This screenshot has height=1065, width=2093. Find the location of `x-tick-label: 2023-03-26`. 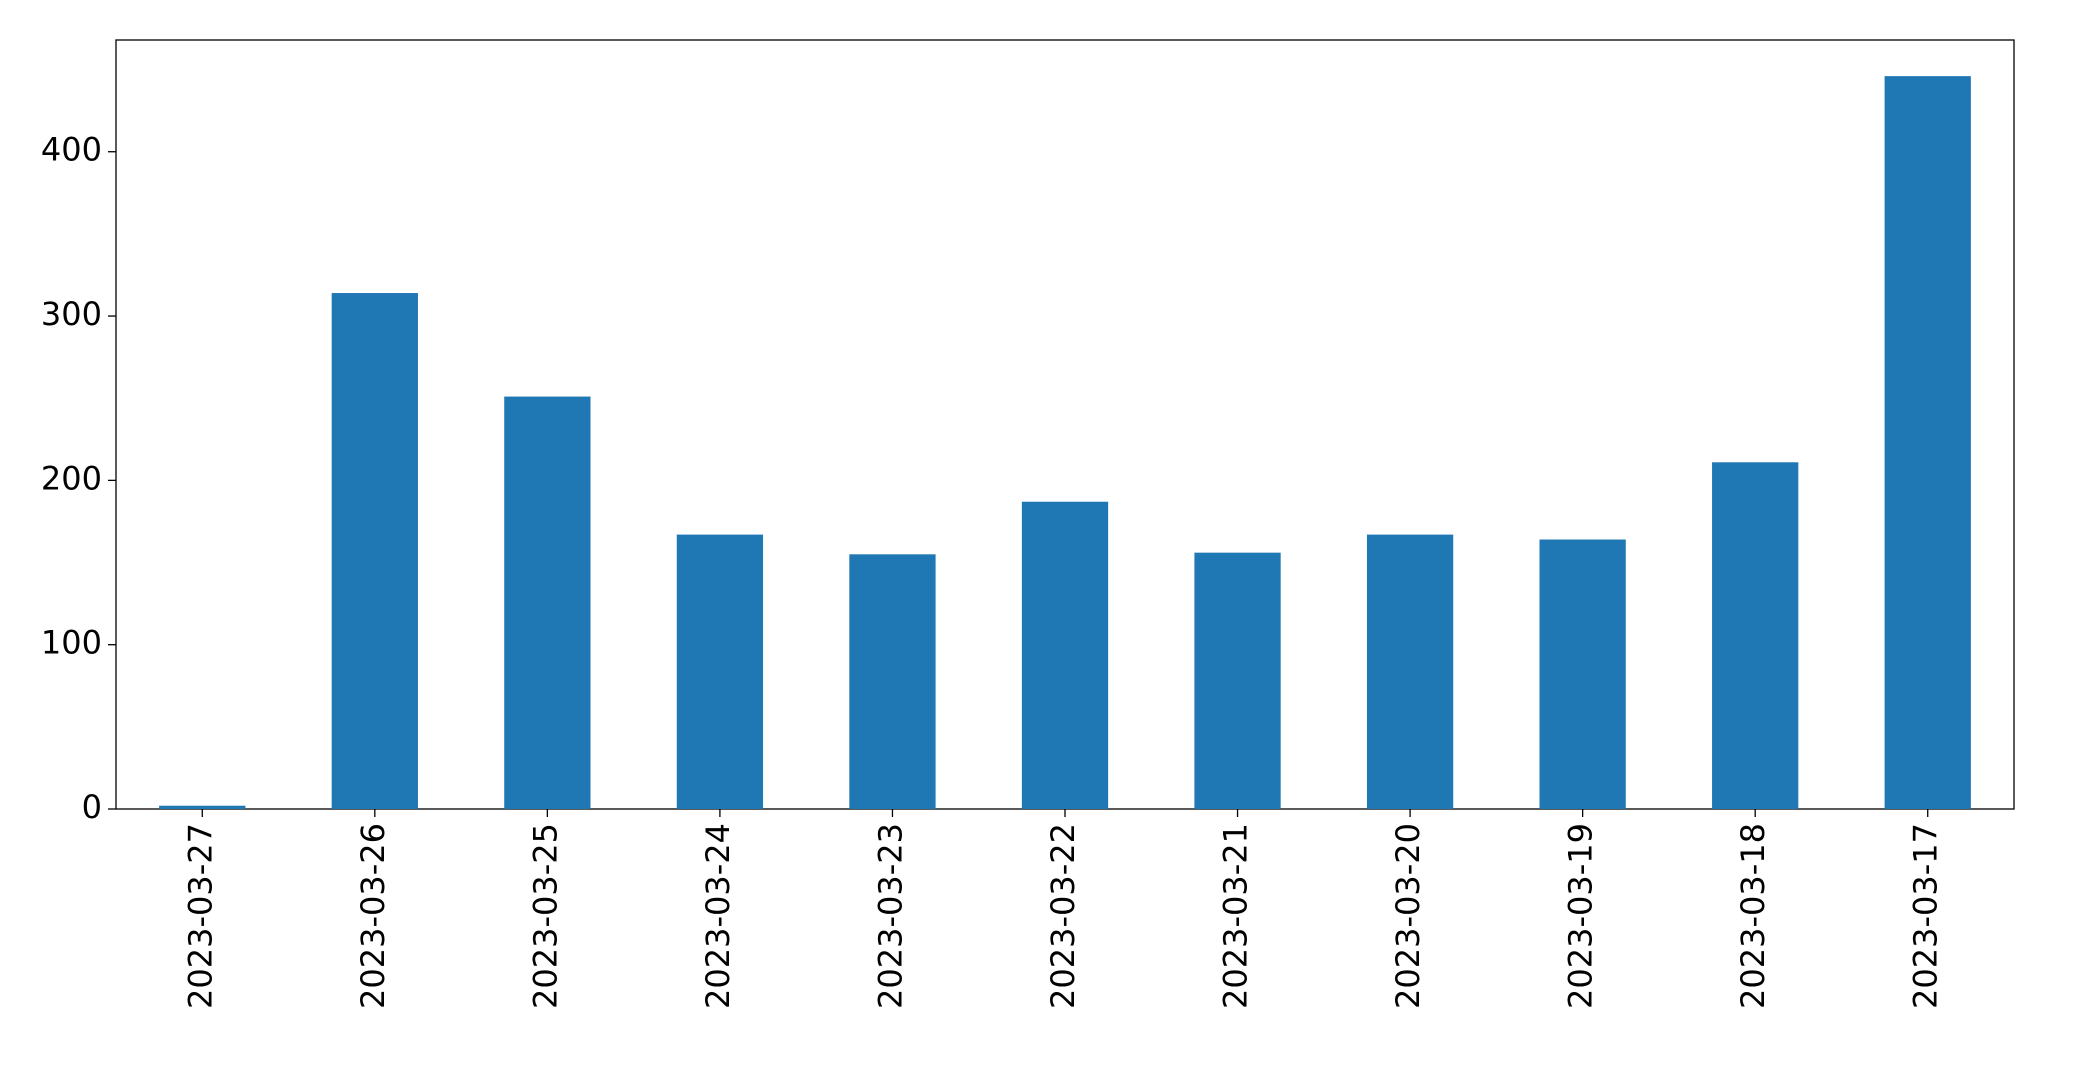

x-tick-label: 2023-03-26 is located at coordinates (373, 916).